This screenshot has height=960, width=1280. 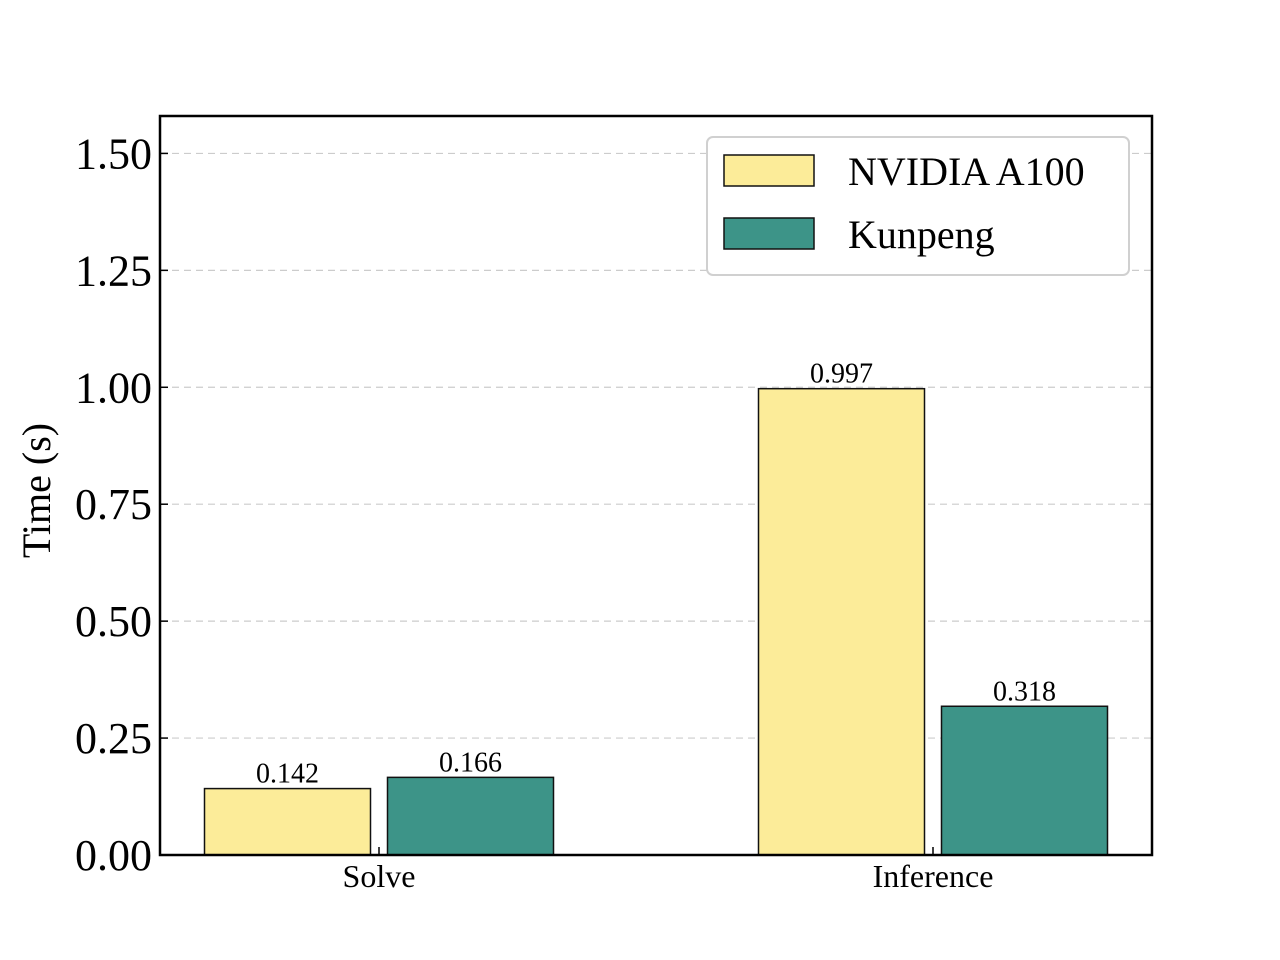 I want to click on x-tick-label: Inference, so click(x=933, y=876).